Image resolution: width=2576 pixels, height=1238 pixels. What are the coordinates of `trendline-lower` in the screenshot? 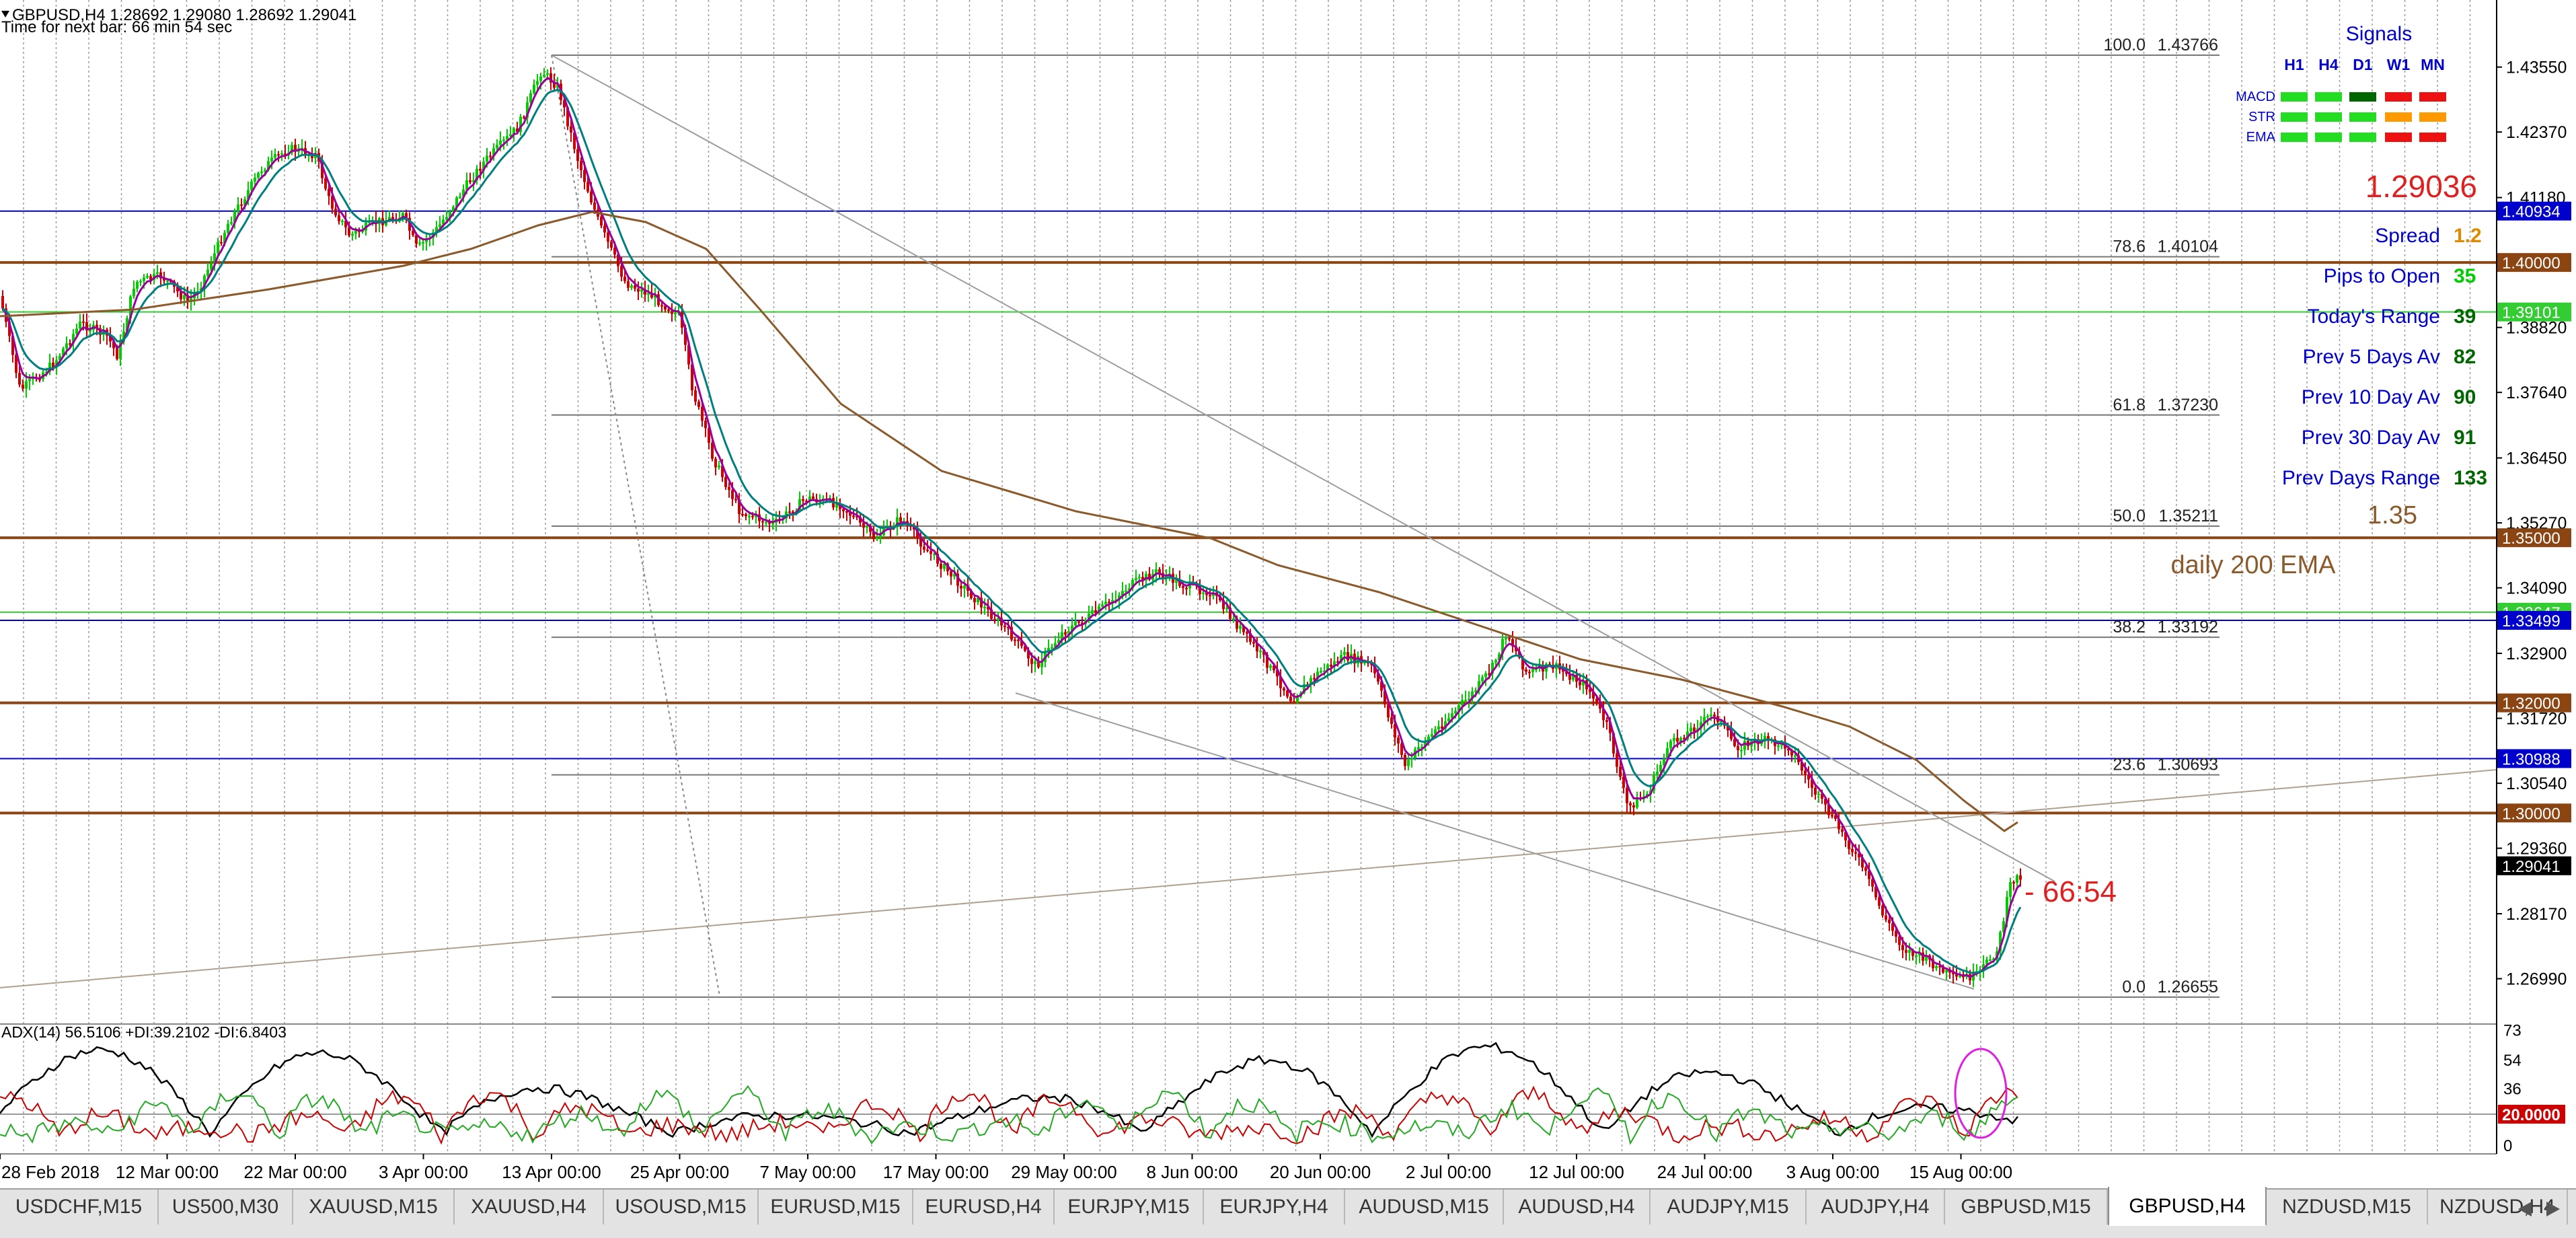 It's located at (1495, 841).